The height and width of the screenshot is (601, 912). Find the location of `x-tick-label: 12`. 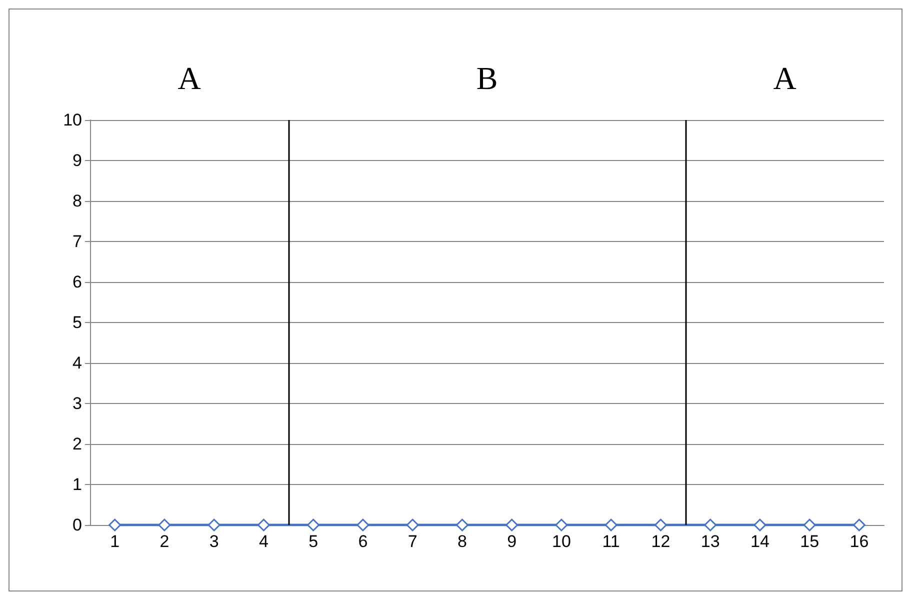

x-tick-label: 12 is located at coordinates (660, 541).